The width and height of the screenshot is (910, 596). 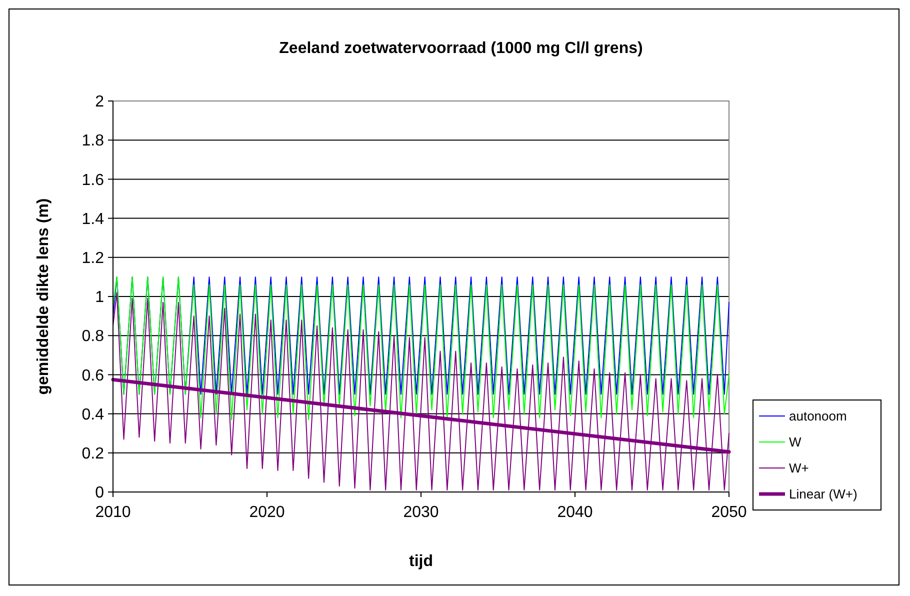 I want to click on x-tick-label: 2010, so click(x=113, y=512).